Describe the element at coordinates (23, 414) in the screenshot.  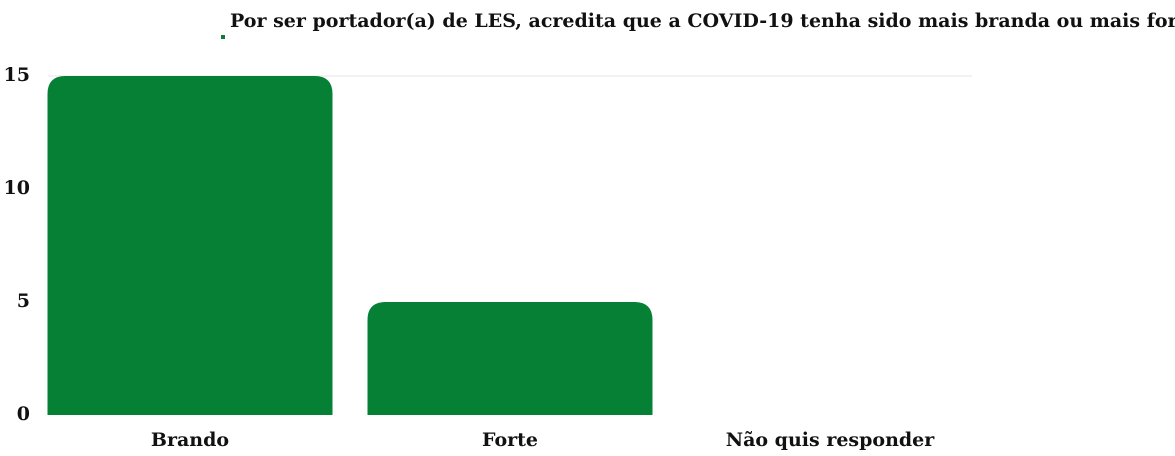
I see `y-tick-label: 0` at that location.